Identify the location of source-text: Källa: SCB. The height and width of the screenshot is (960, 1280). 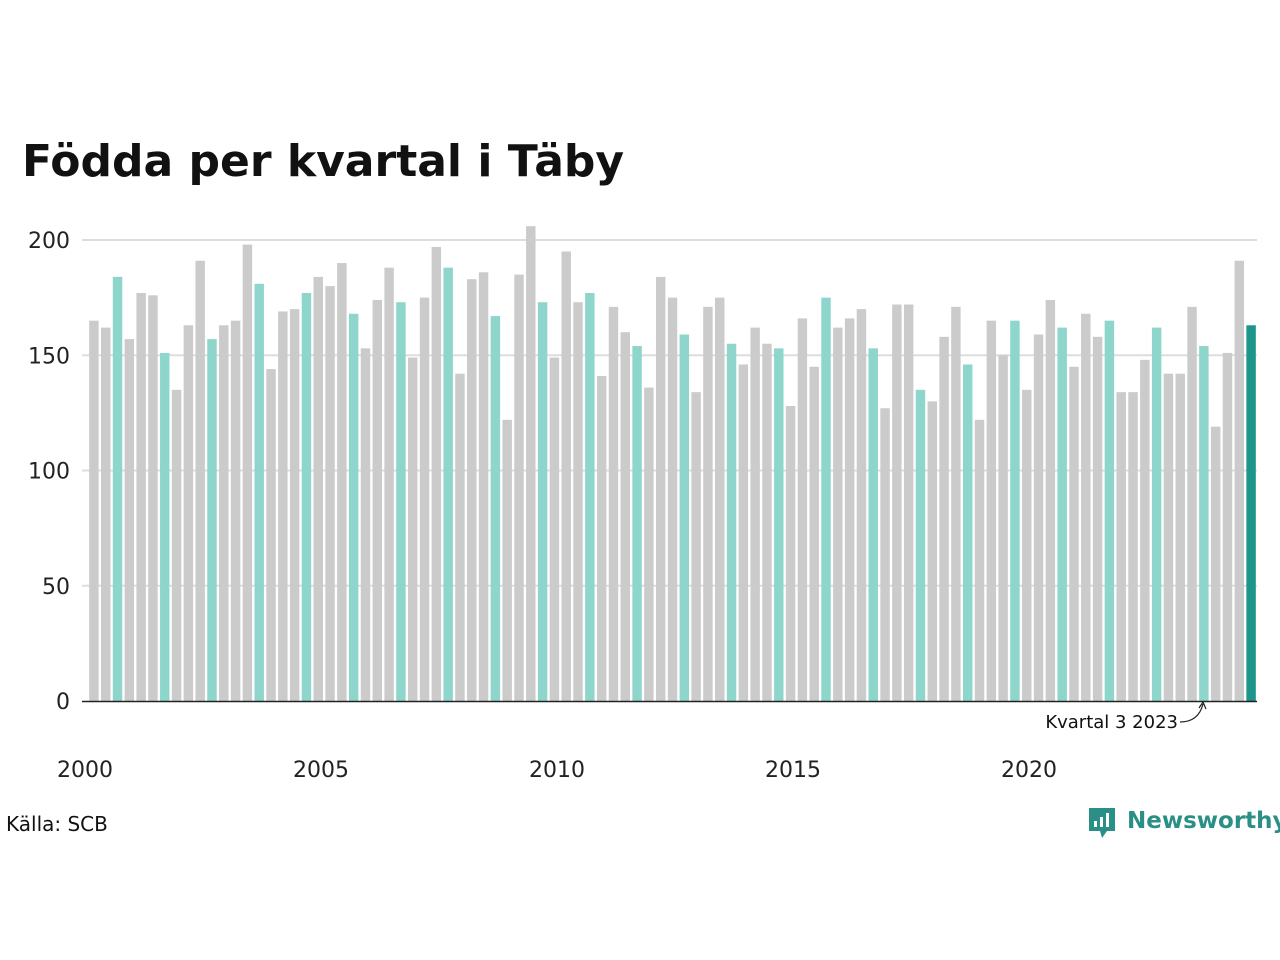
(57, 824).